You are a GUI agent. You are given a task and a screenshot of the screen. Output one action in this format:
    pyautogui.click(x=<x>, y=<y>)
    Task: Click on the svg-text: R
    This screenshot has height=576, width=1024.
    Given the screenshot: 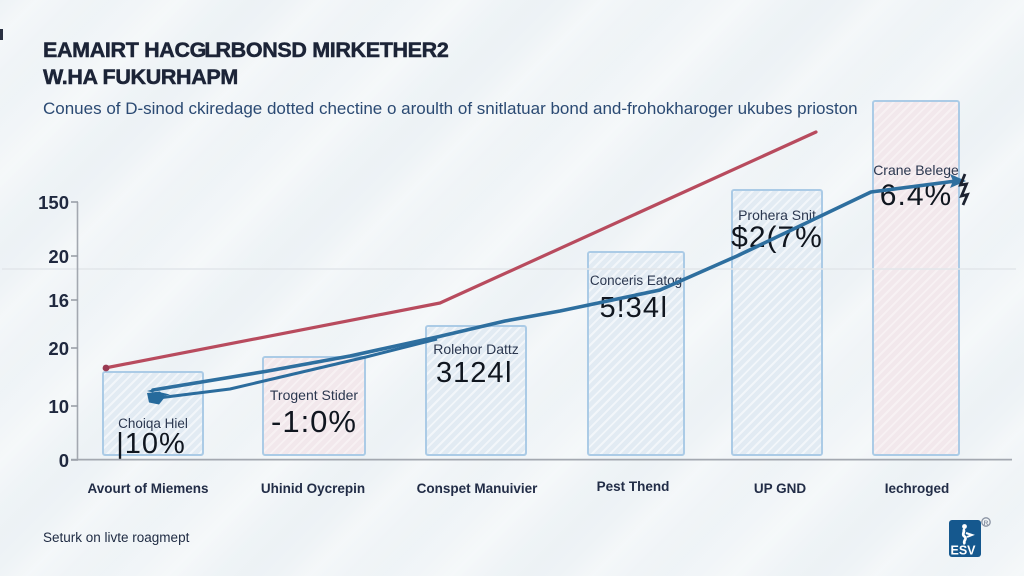 What is the action you would take?
    pyautogui.click(x=986, y=523)
    